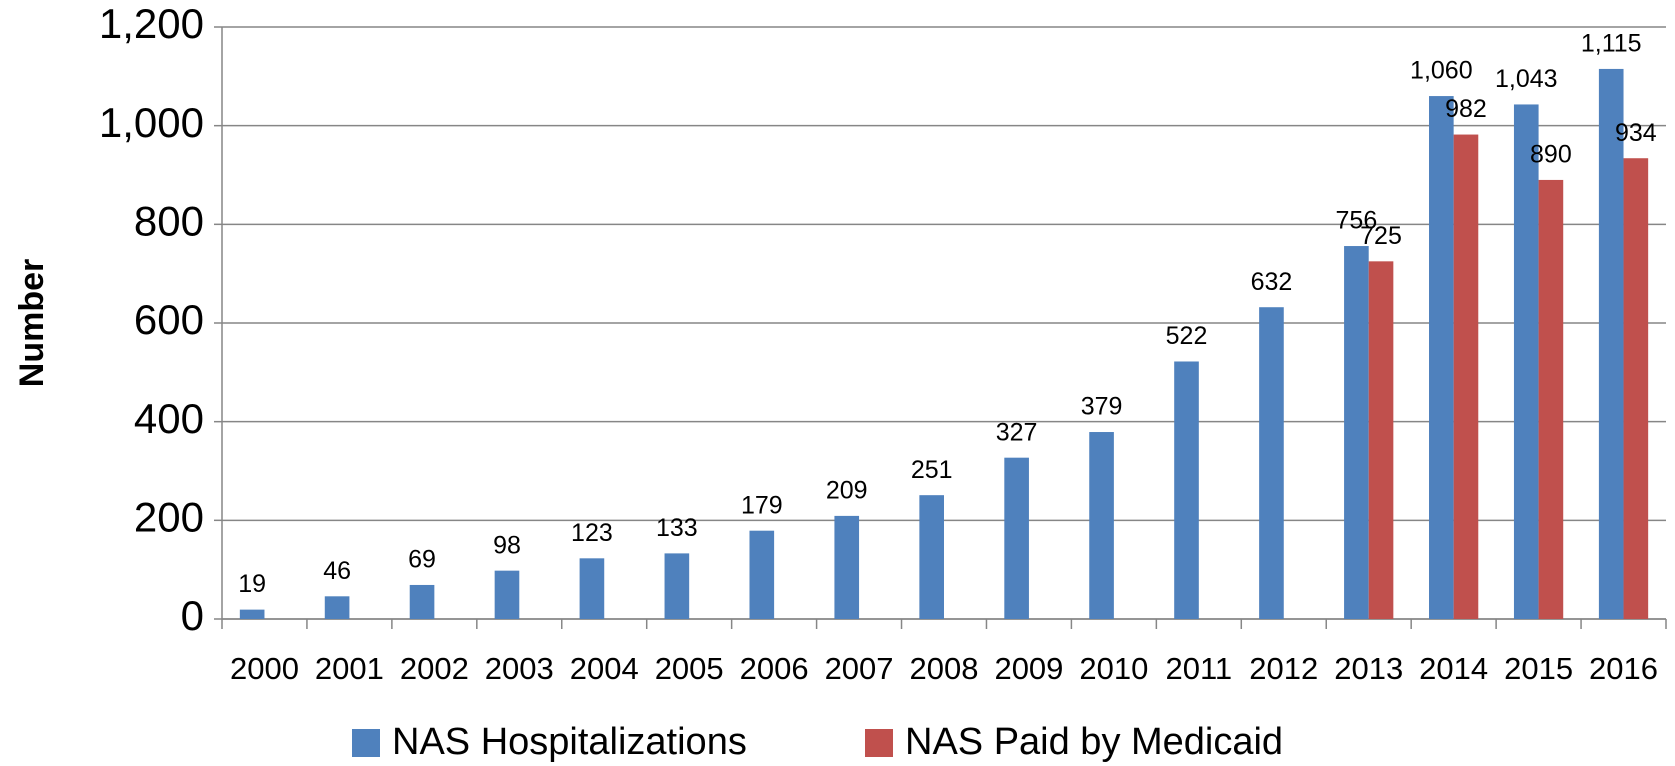  What do you see at coordinates (762, 505) in the screenshot?
I see `data-label: 179` at bounding box center [762, 505].